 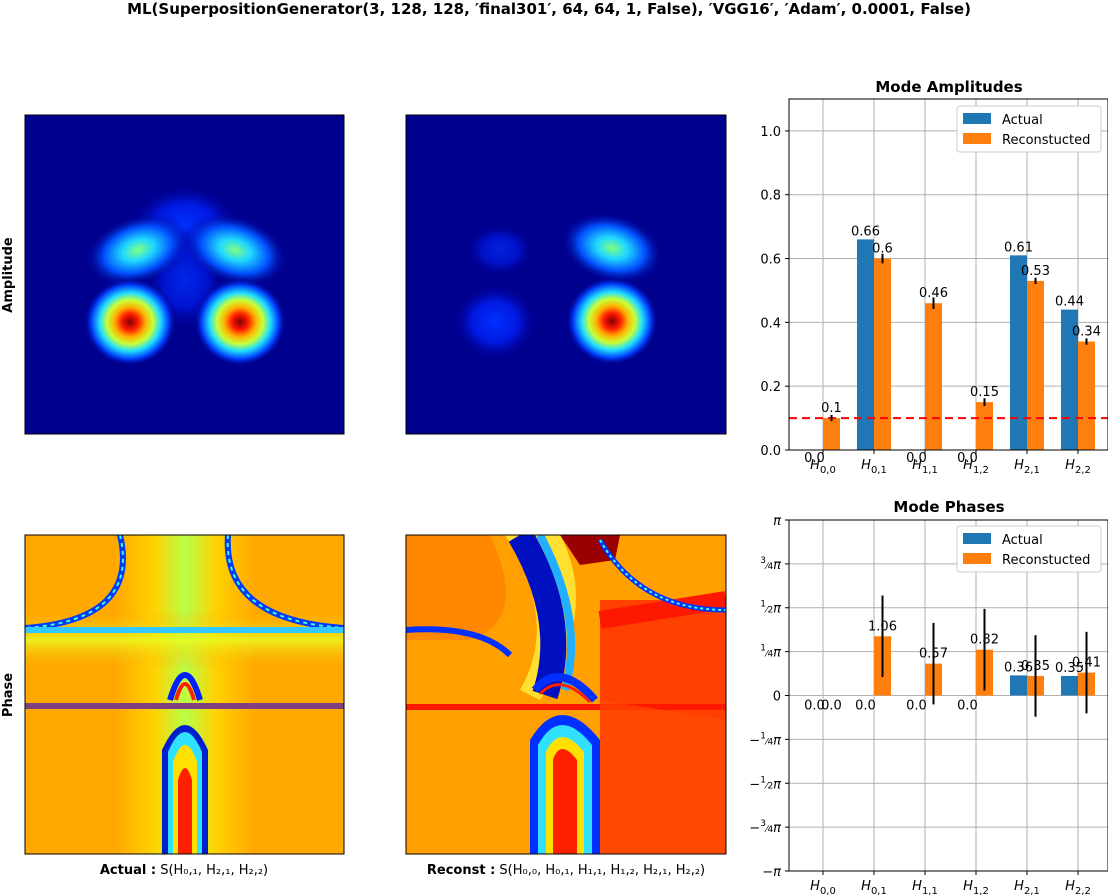 I want to click on row-label-phase: Phase, so click(x=8, y=695).